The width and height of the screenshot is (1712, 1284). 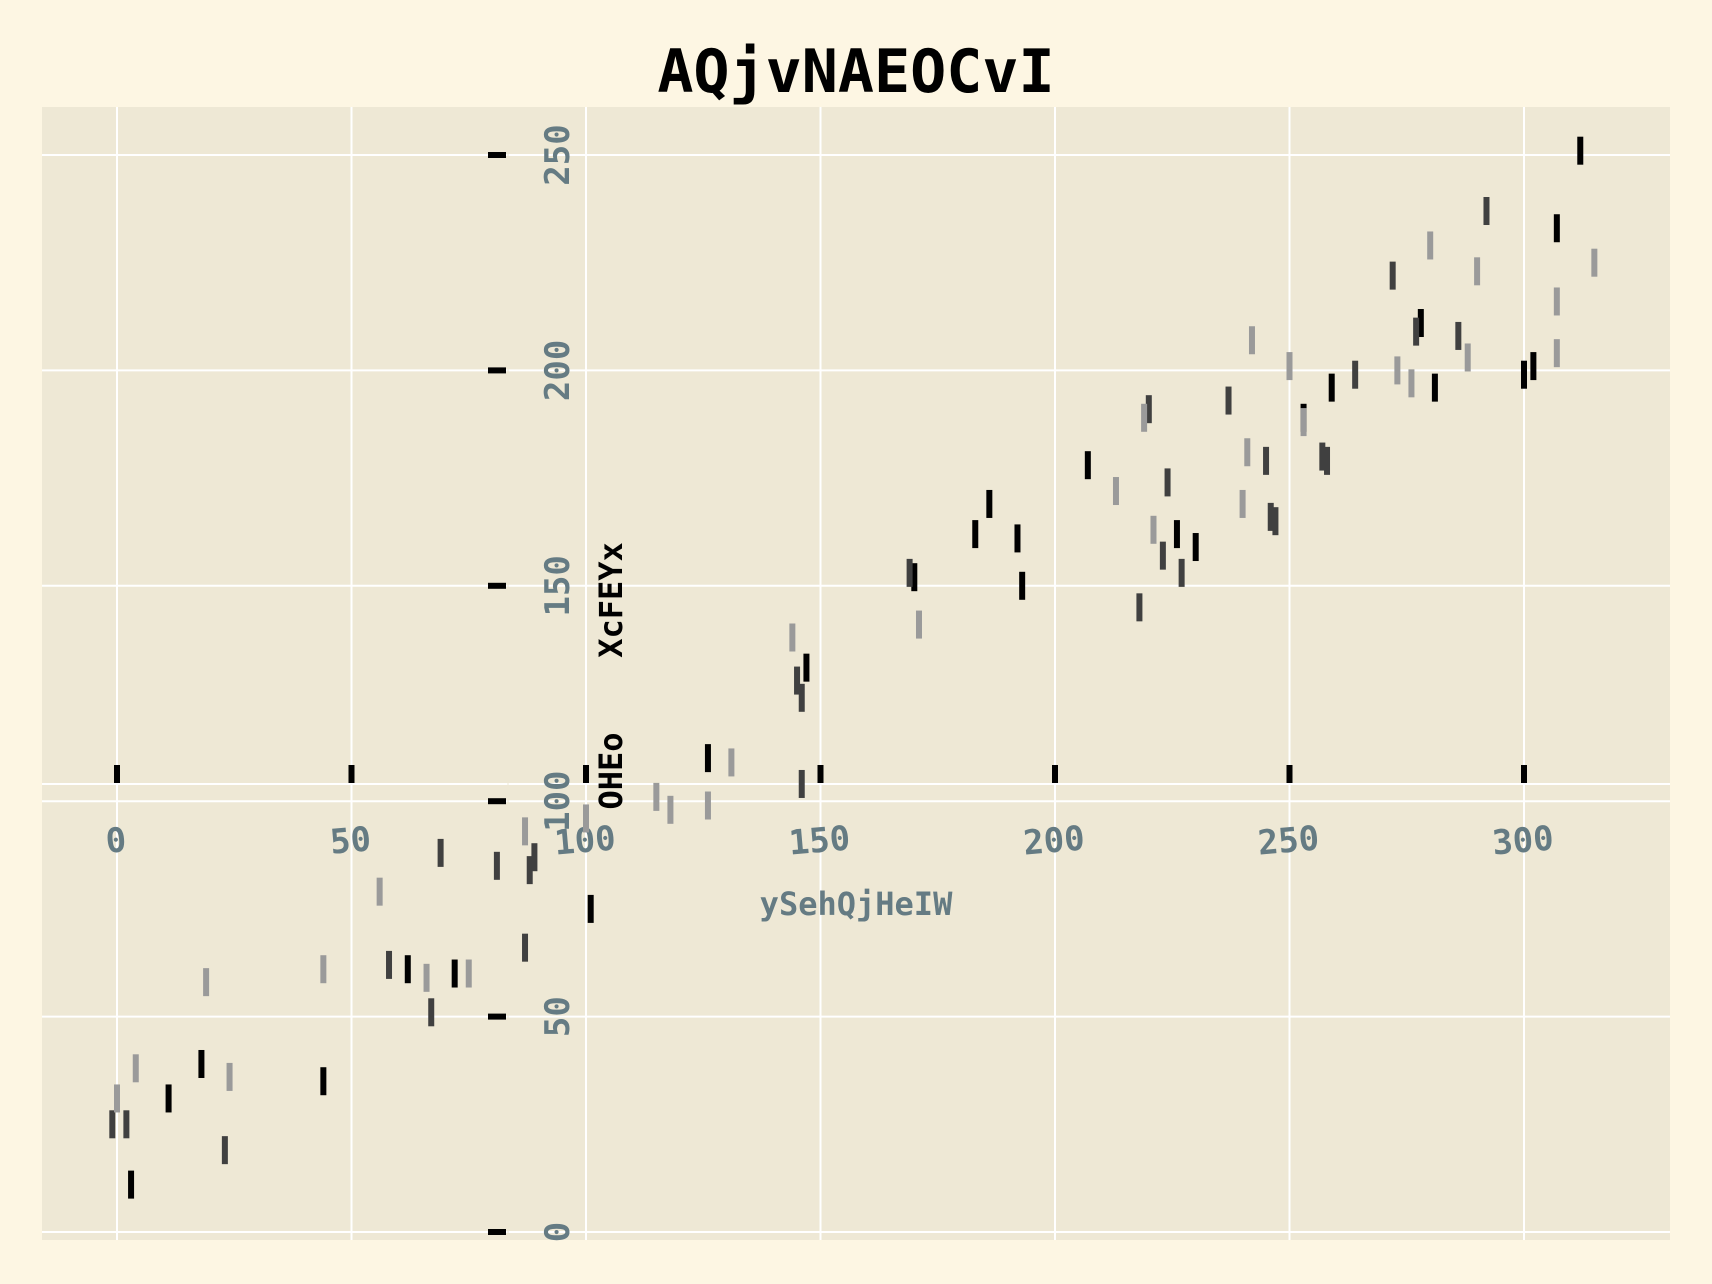 I want to click on y-tick-label: 0, so click(x=558, y=1232).